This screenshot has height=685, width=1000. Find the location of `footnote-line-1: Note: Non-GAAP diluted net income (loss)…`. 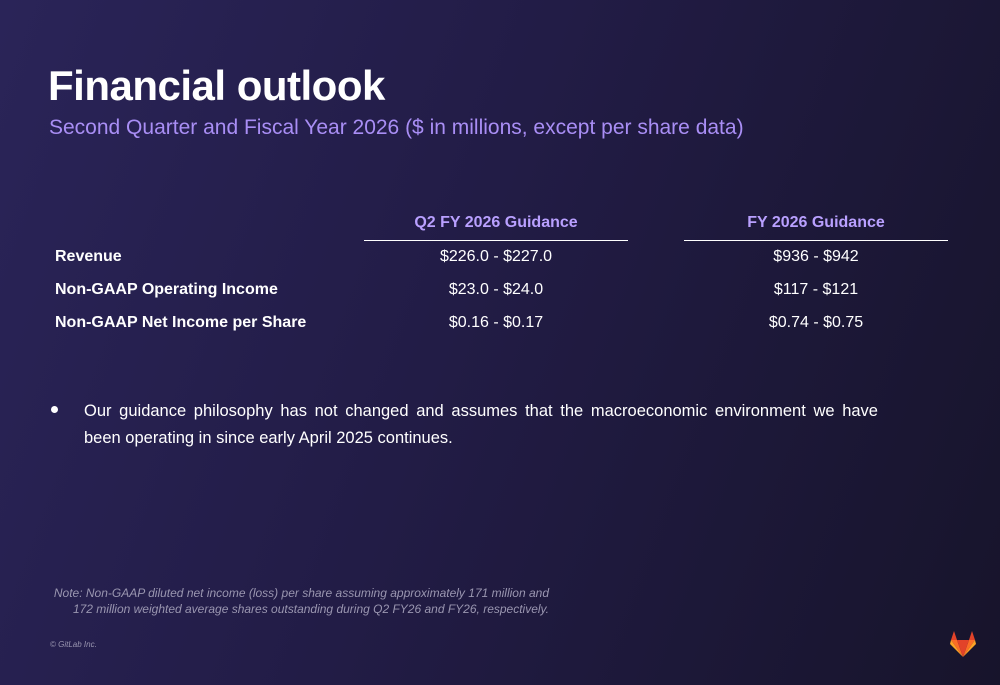

footnote-line-1: Note: Non-GAAP diluted net income (loss)… is located at coordinates (301, 593).